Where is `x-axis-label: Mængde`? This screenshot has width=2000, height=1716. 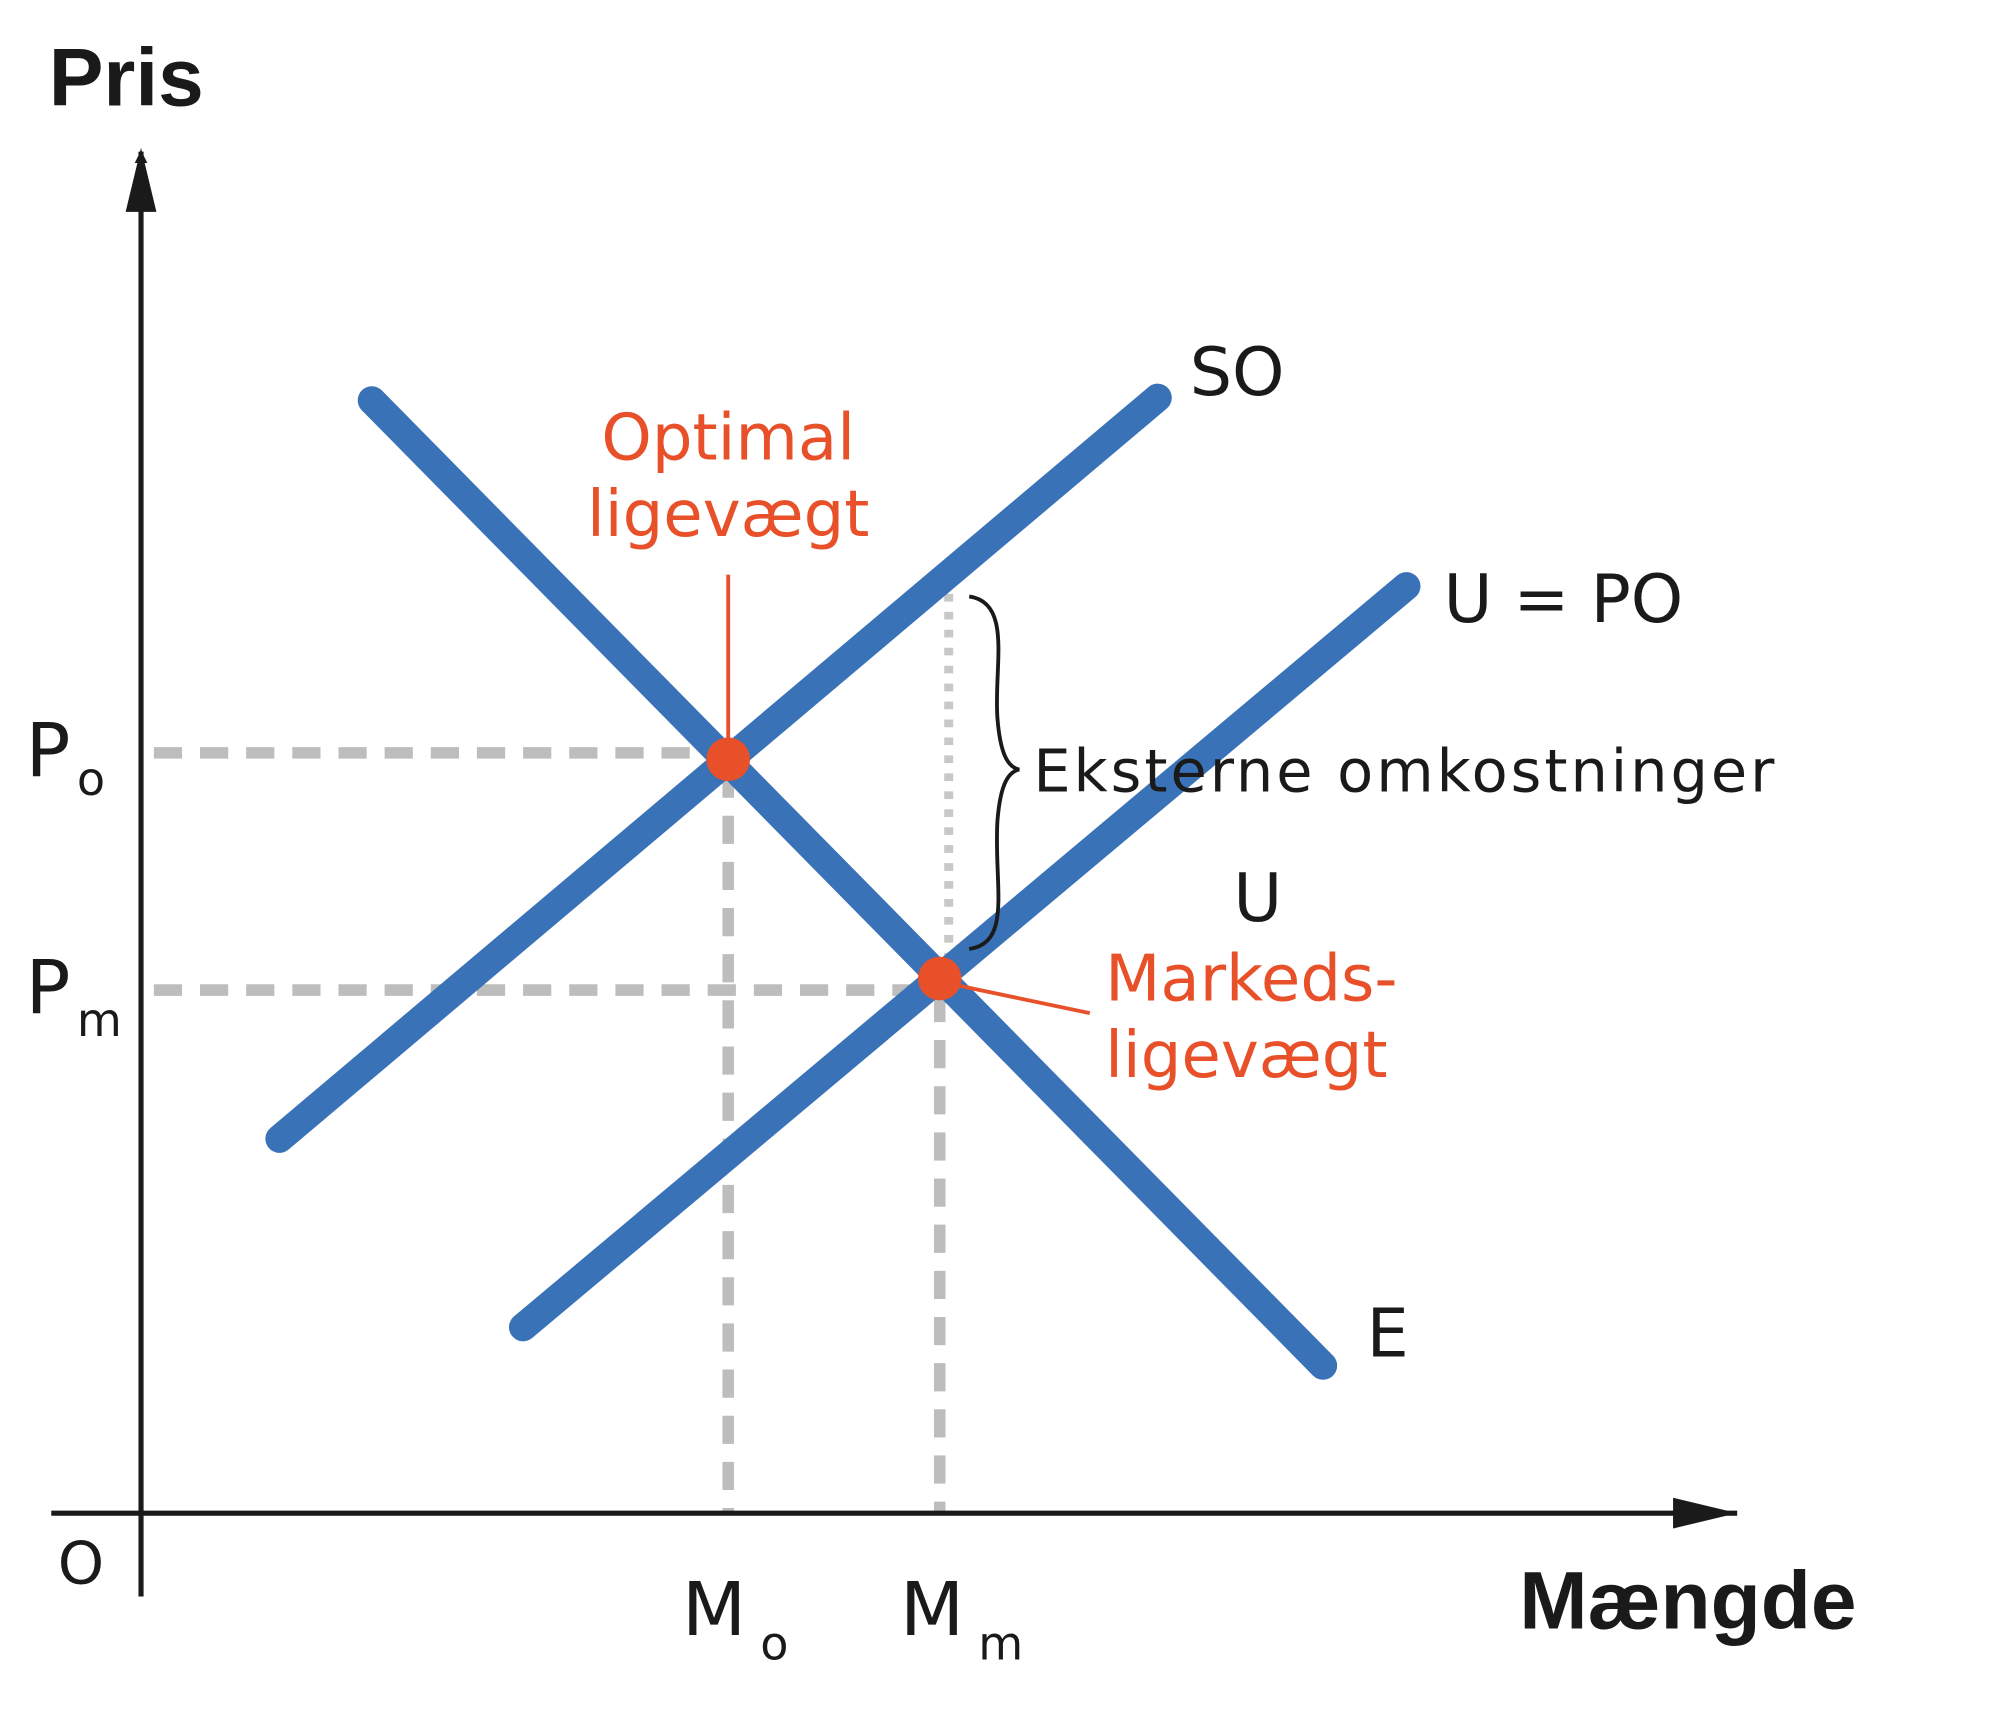
x-axis-label: Mængde is located at coordinates (1687, 1601).